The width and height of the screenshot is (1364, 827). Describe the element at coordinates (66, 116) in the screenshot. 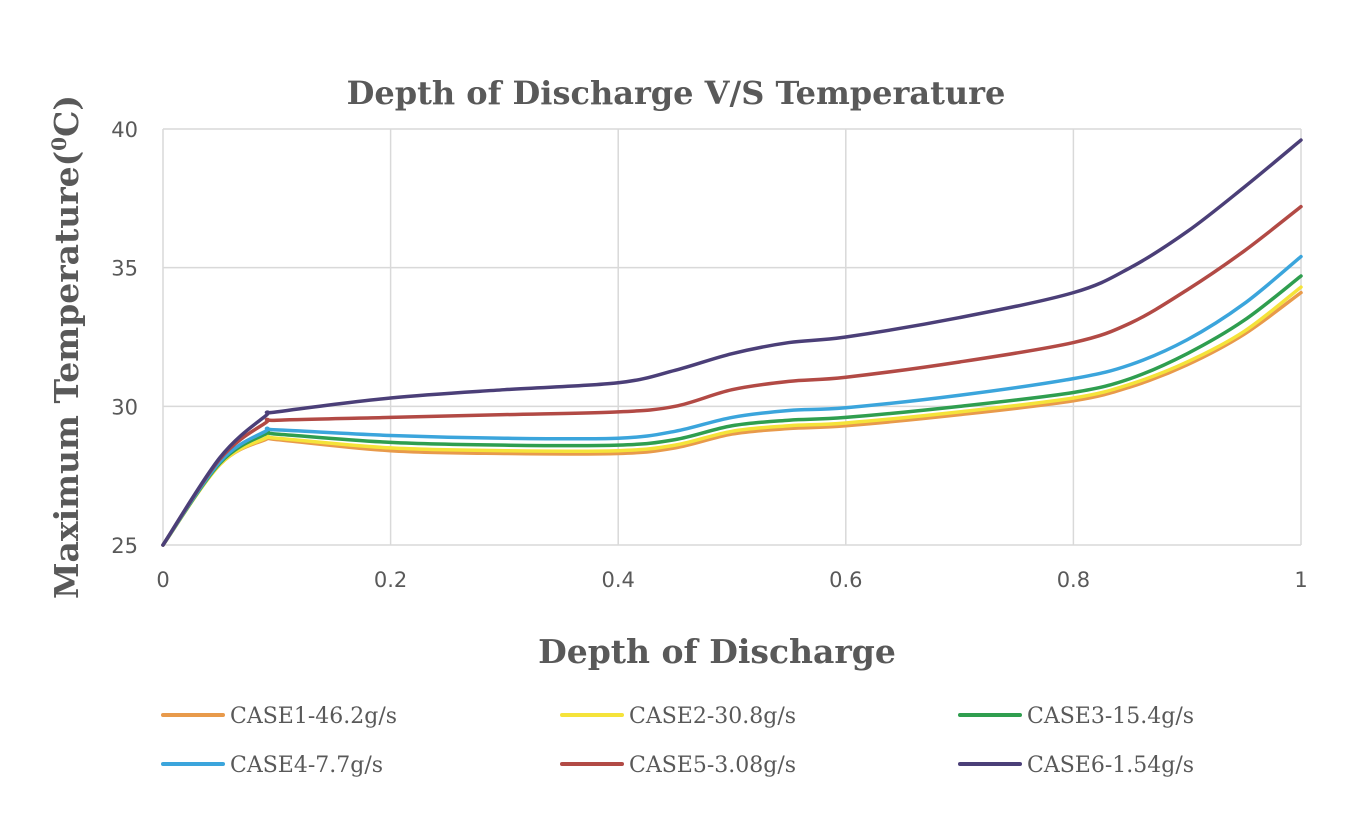

I see `y-axis-title-tail: C)` at that location.